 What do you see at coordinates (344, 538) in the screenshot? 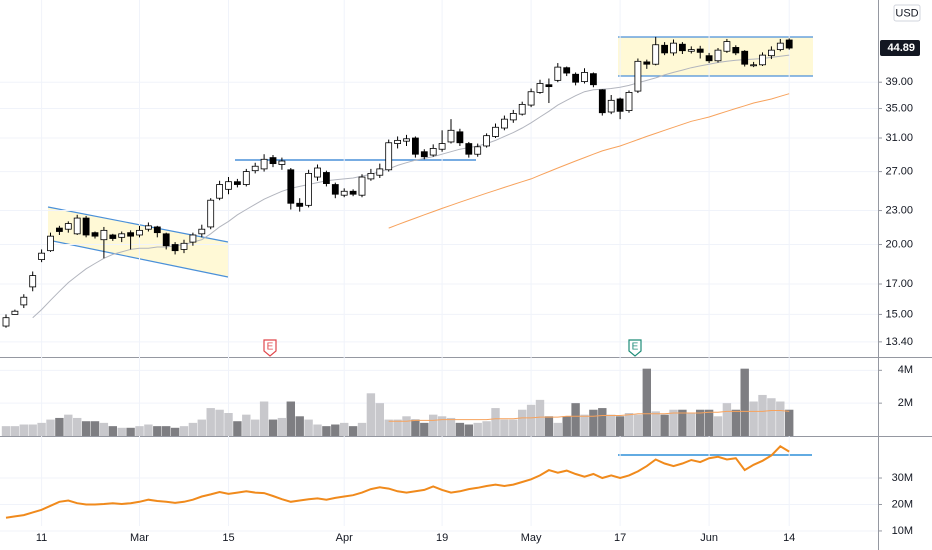
I see `x-tick-label: Apr` at bounding box center [344, 538].